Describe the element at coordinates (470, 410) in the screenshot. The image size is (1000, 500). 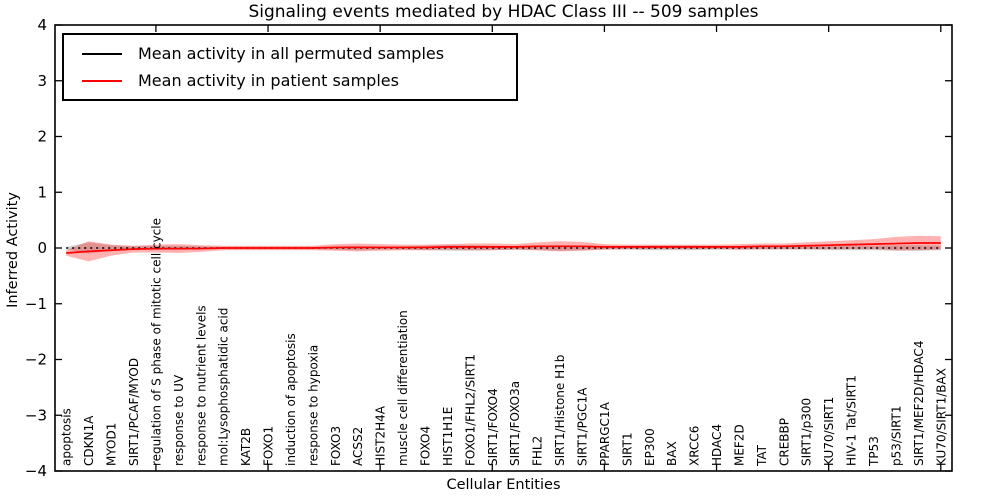
I see `x-tick-label: FOXO1/FHL2/SIRT1` at that location.